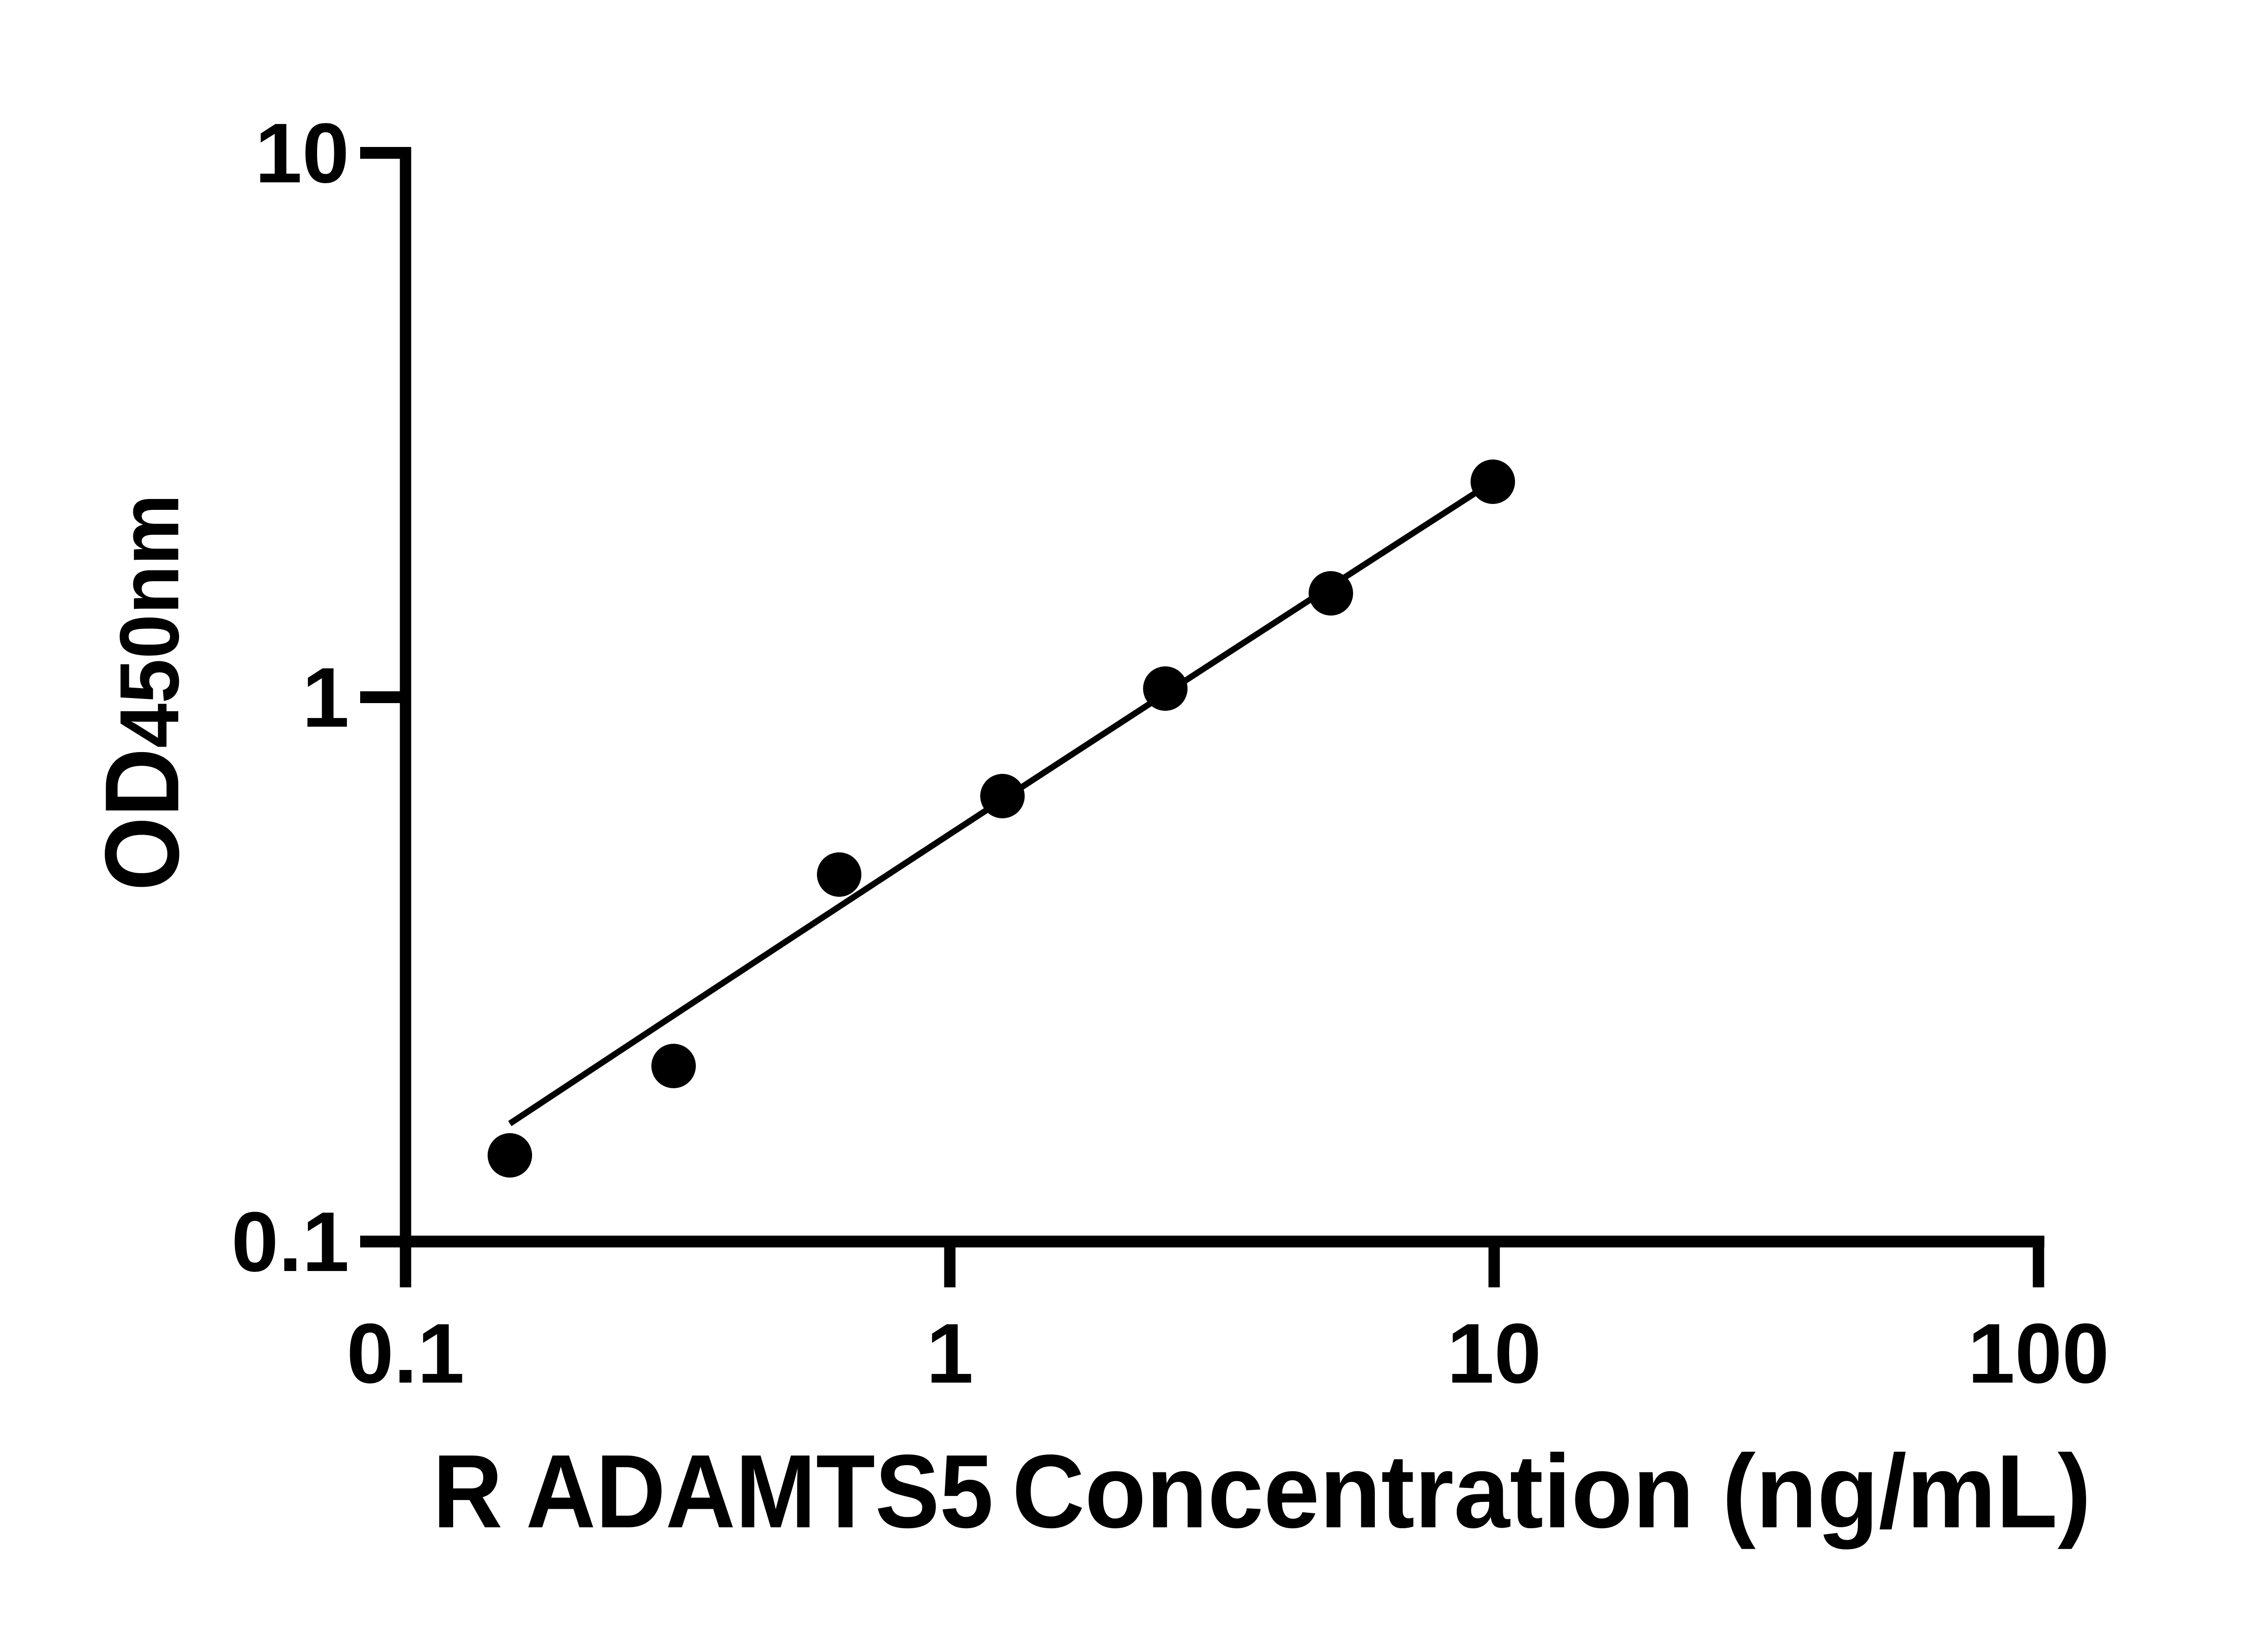 The width and height of the screenshot is (2268, 1633). What do you see at coordinates (2038, 1353) in the screenshot?
I see `svg-text: 100` at bounding box center [2038, 1353].